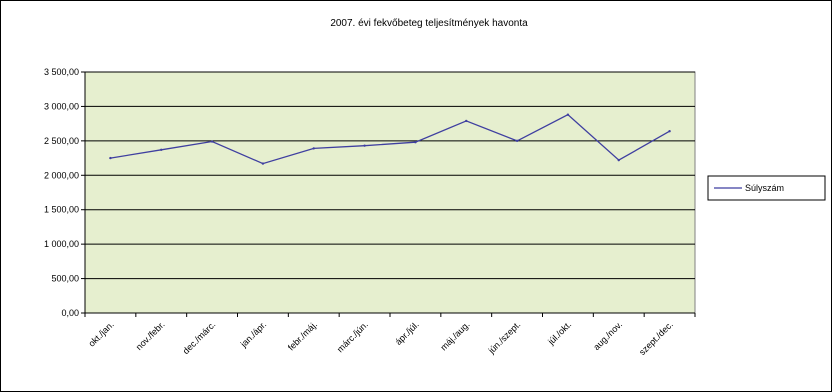  Describe the element at coordinates (656, 338) in the screenshot. I see `x-tick-label: szept./dec.` at that location.